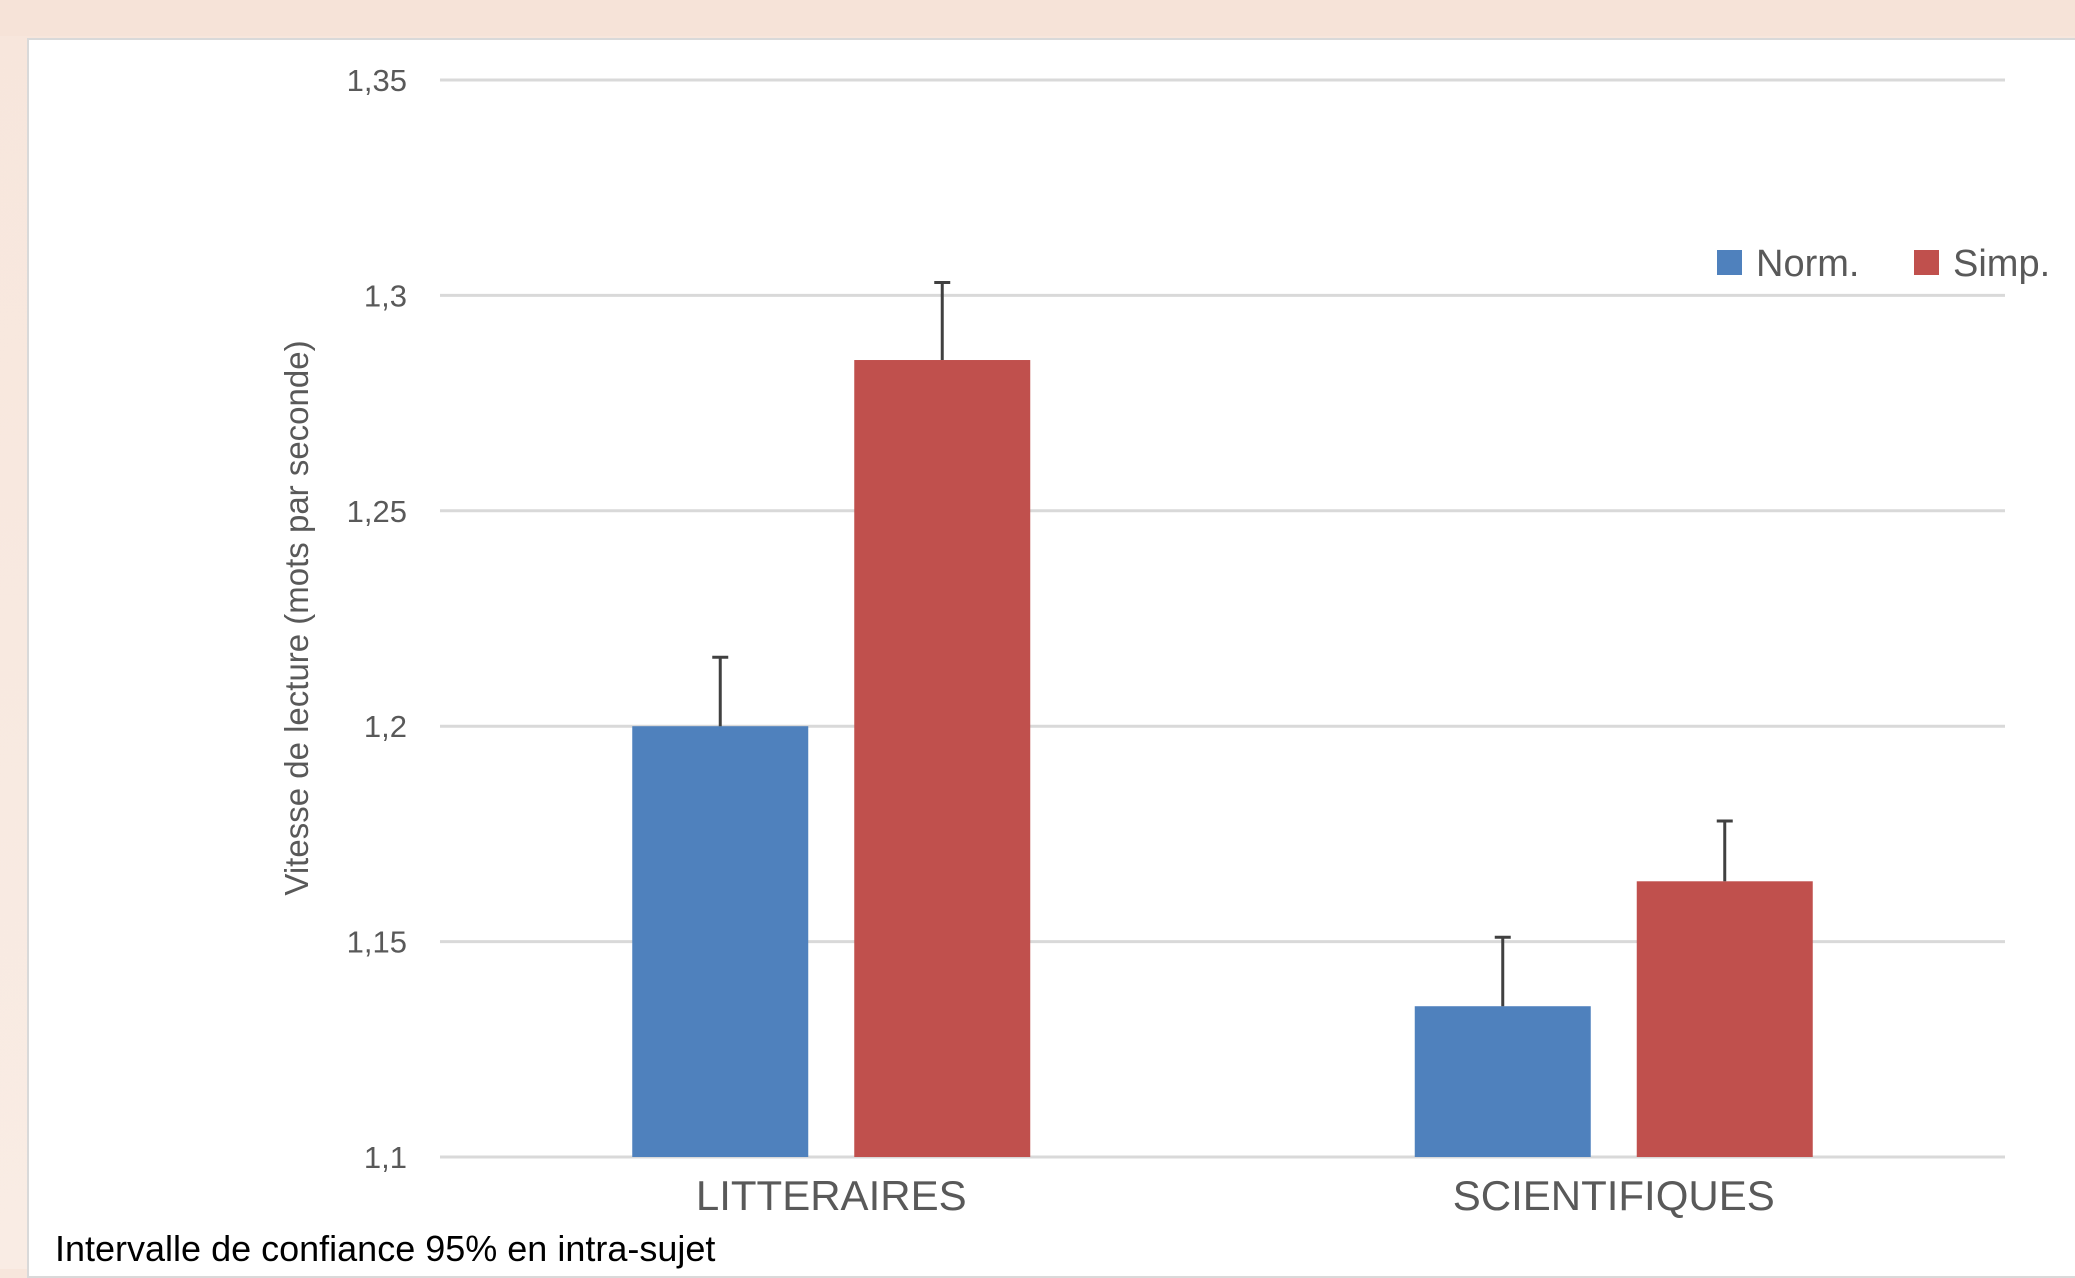  What do you see at coordinates (1614, 1195) in the screenshot?
I see `category-label: SCIENTIFIQUES` at bounding box center [1614, 1195].